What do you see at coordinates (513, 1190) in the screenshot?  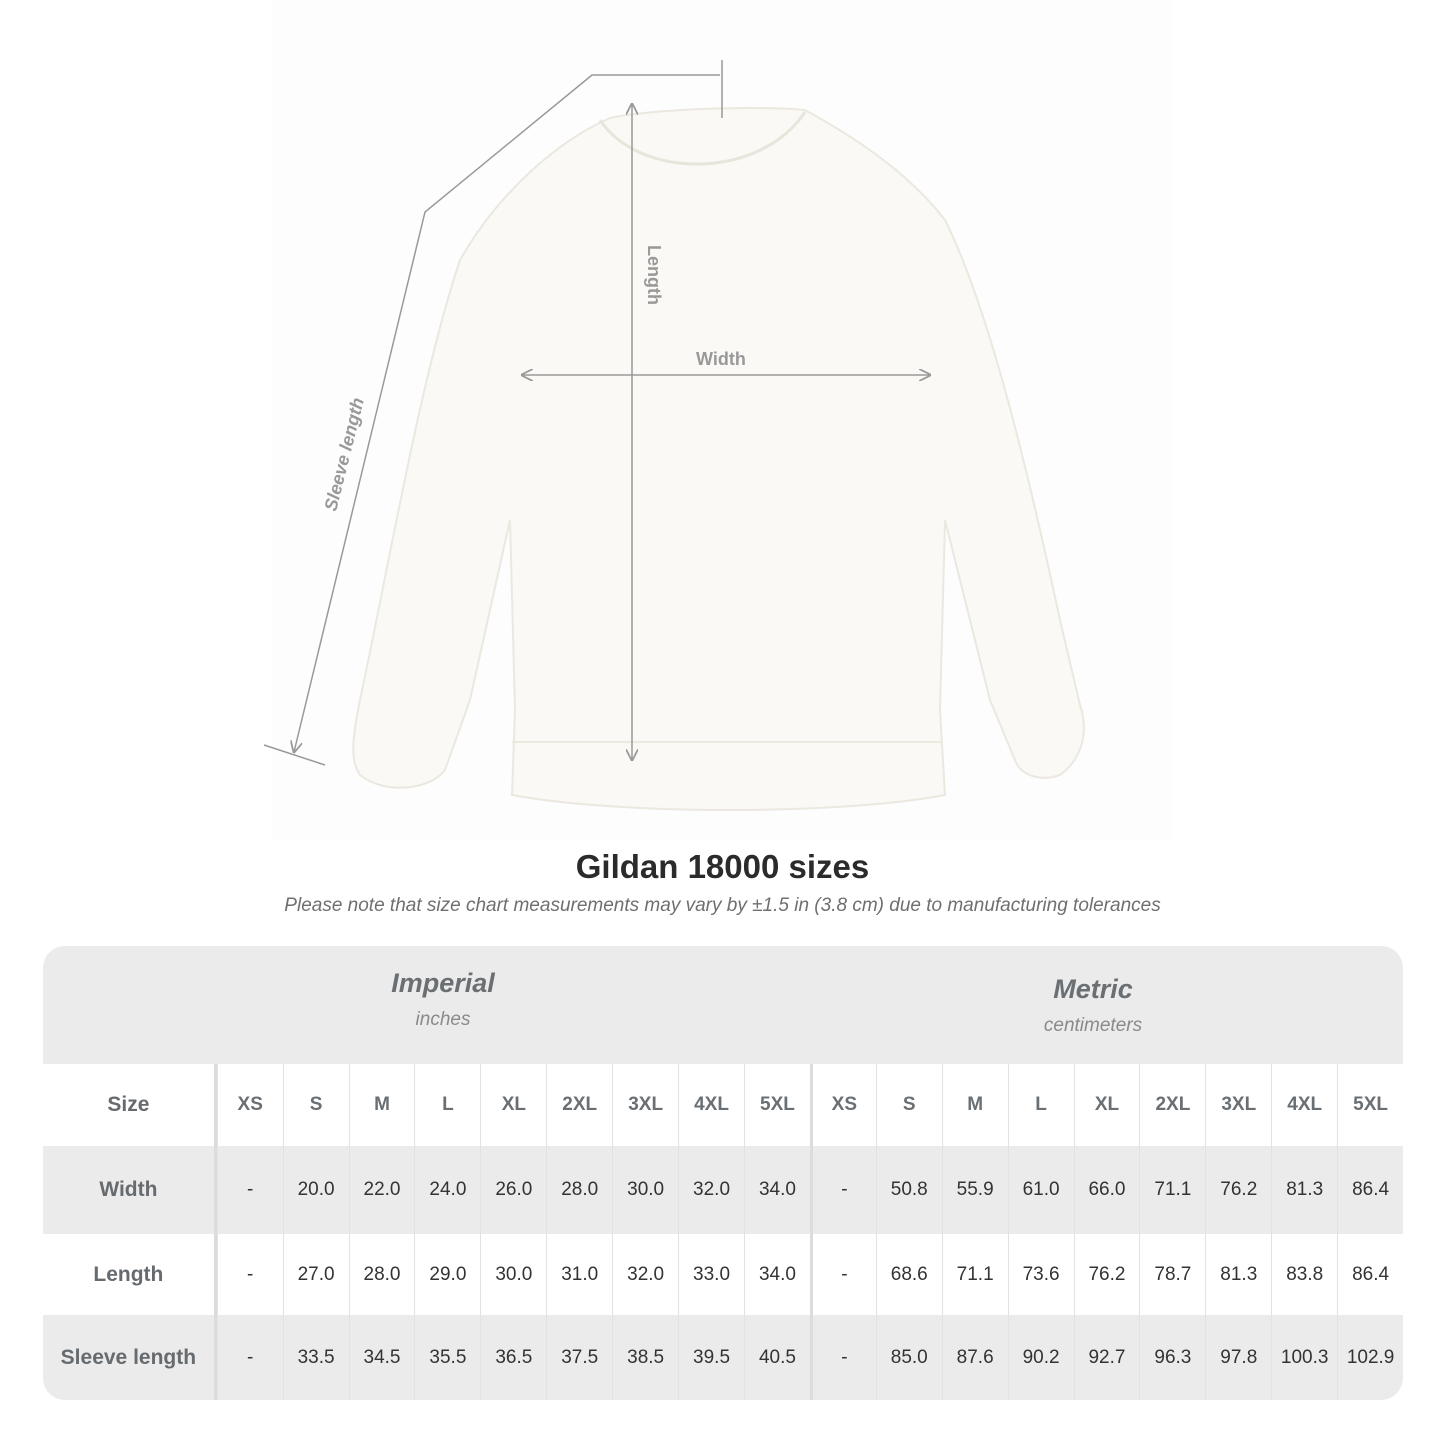 I see `imperial-value-cell: 26.0` at bounding box center [513, 1190].